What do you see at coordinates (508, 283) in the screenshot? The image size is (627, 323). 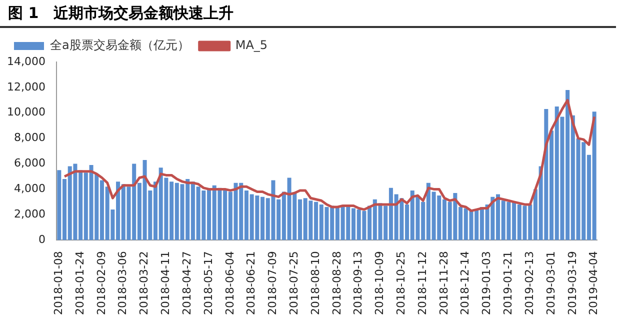 I see `x-tick-label: 2019-01-21` at bounding box center [508, 283].